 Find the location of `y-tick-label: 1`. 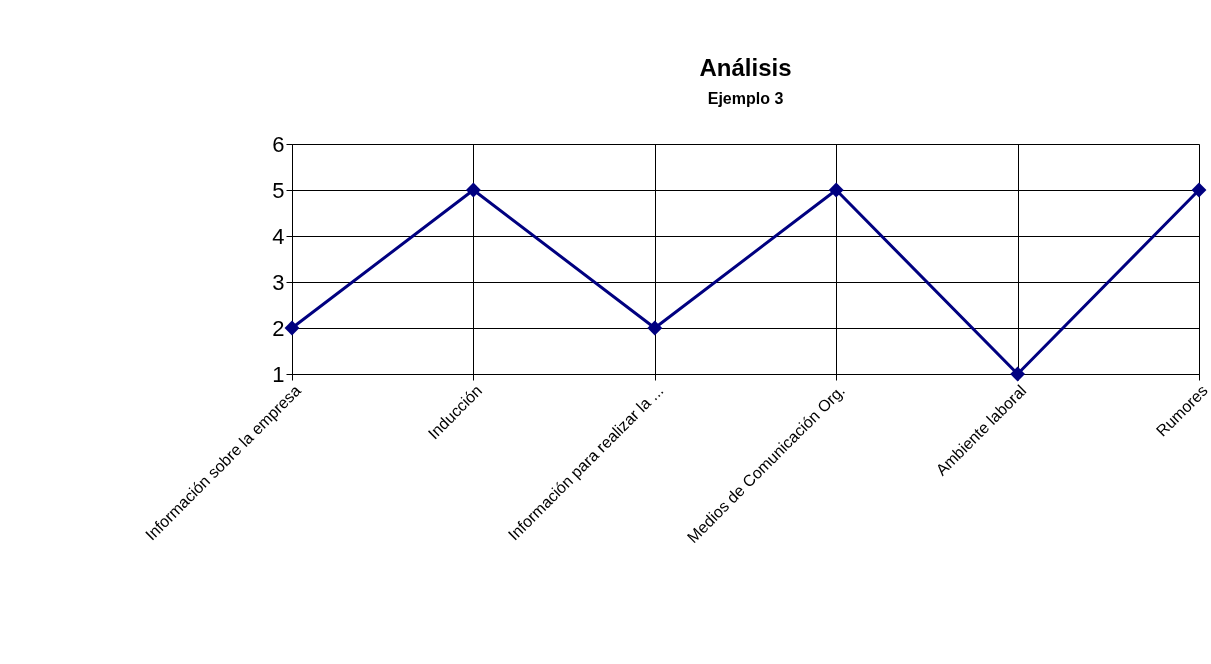

y-tick-label: 1 is located at coordinates (278, 374).